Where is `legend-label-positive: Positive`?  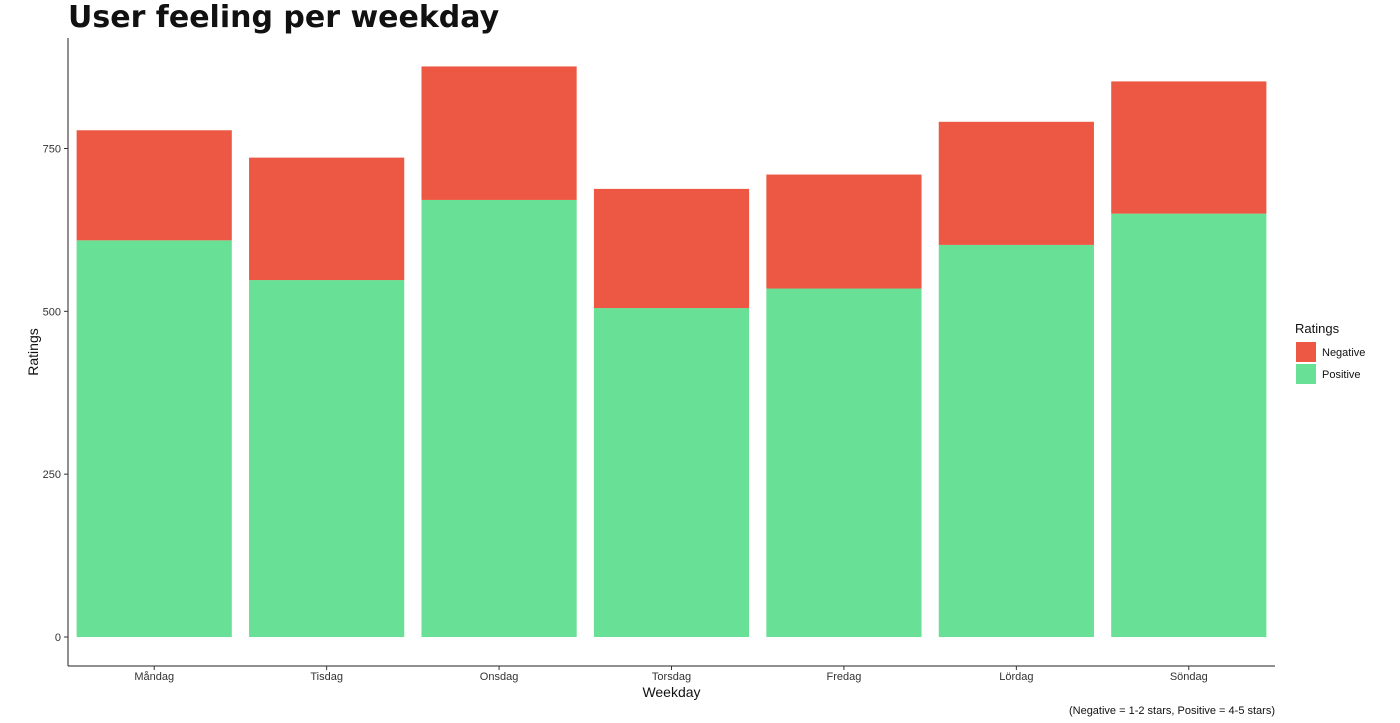
legend-label-positive: Positive is located at coordinates (1341, 375).